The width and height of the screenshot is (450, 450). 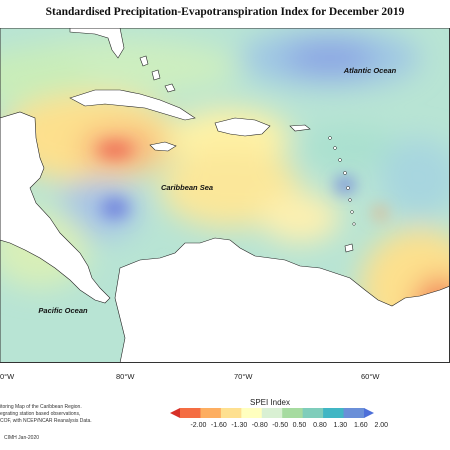 I want to click on note-line-1: itoring Map of the Caribbean Region., so click(x=41, y=407).